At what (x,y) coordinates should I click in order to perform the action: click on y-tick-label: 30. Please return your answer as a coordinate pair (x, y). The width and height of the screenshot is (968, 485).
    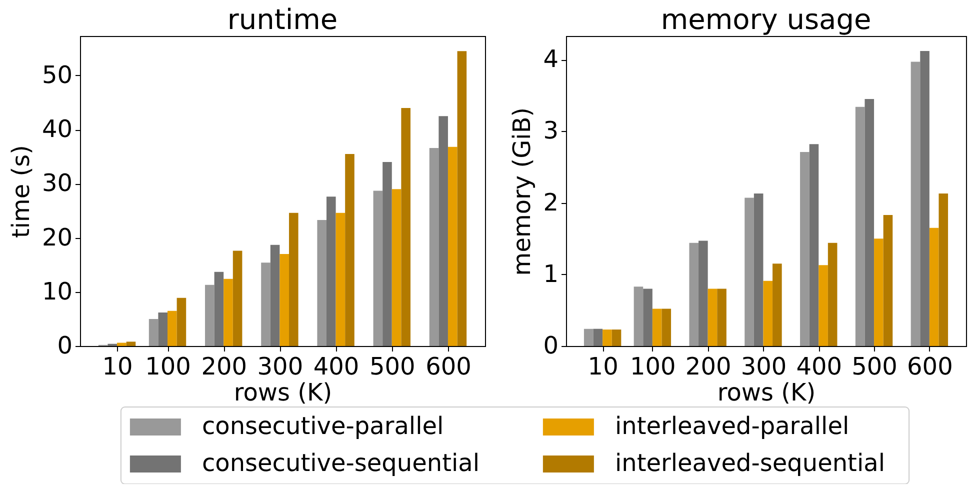
    Looking at the image, I should click on (57, 183).